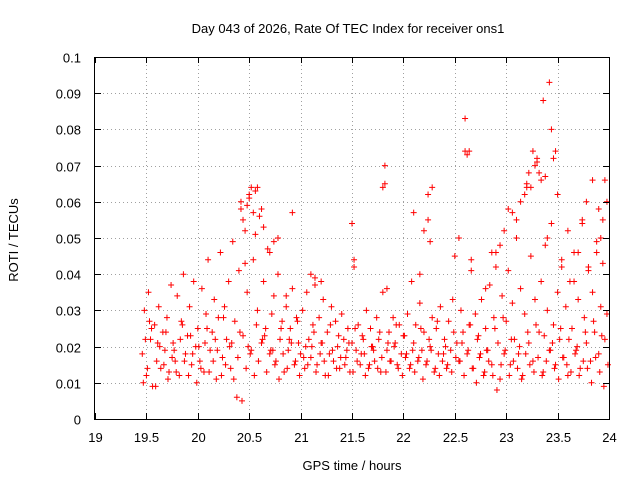 This screenshot has width=640, height=480. What do you see at coordinates (68, 130) in the screenshot?
I see `y-tick-label: 0.08` at bounding box center [68, 130].